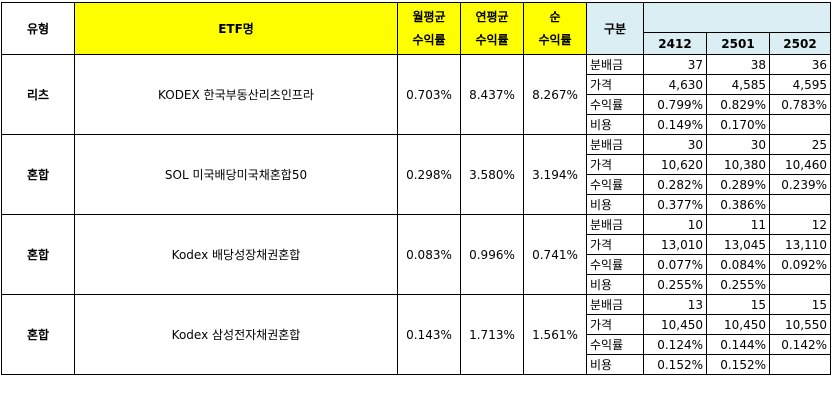  I want to click on value-cell: 13,110, so click(800, 244).